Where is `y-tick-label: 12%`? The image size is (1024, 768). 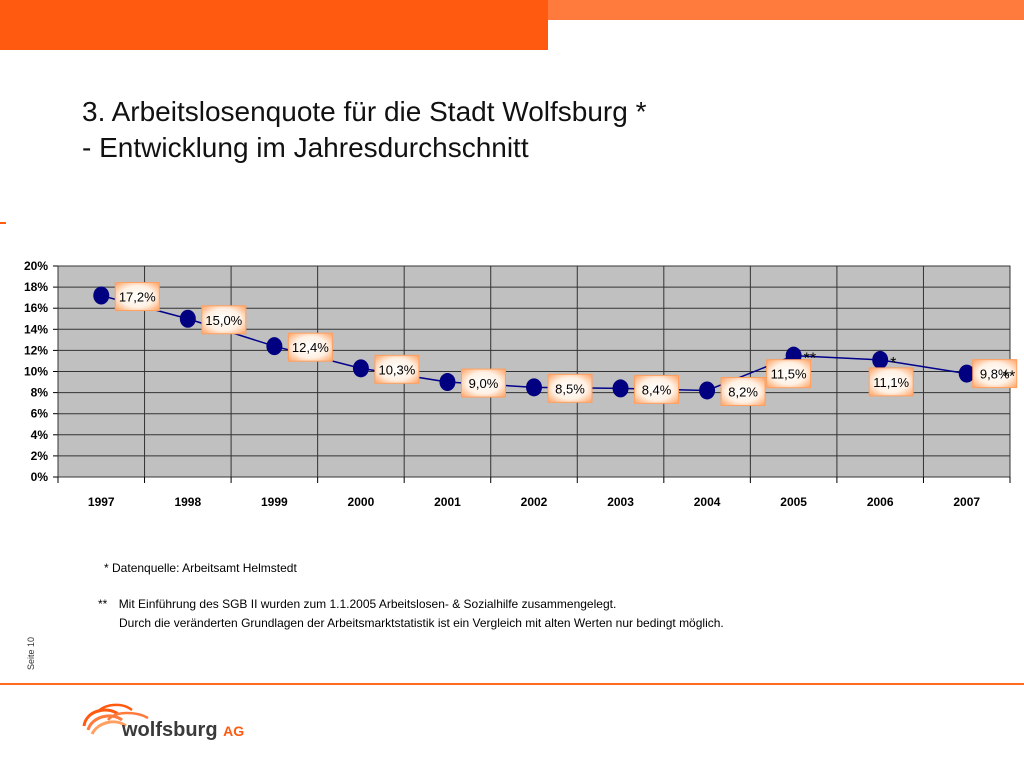 y-tick-label: 12% is located at coordinates (36, 350).